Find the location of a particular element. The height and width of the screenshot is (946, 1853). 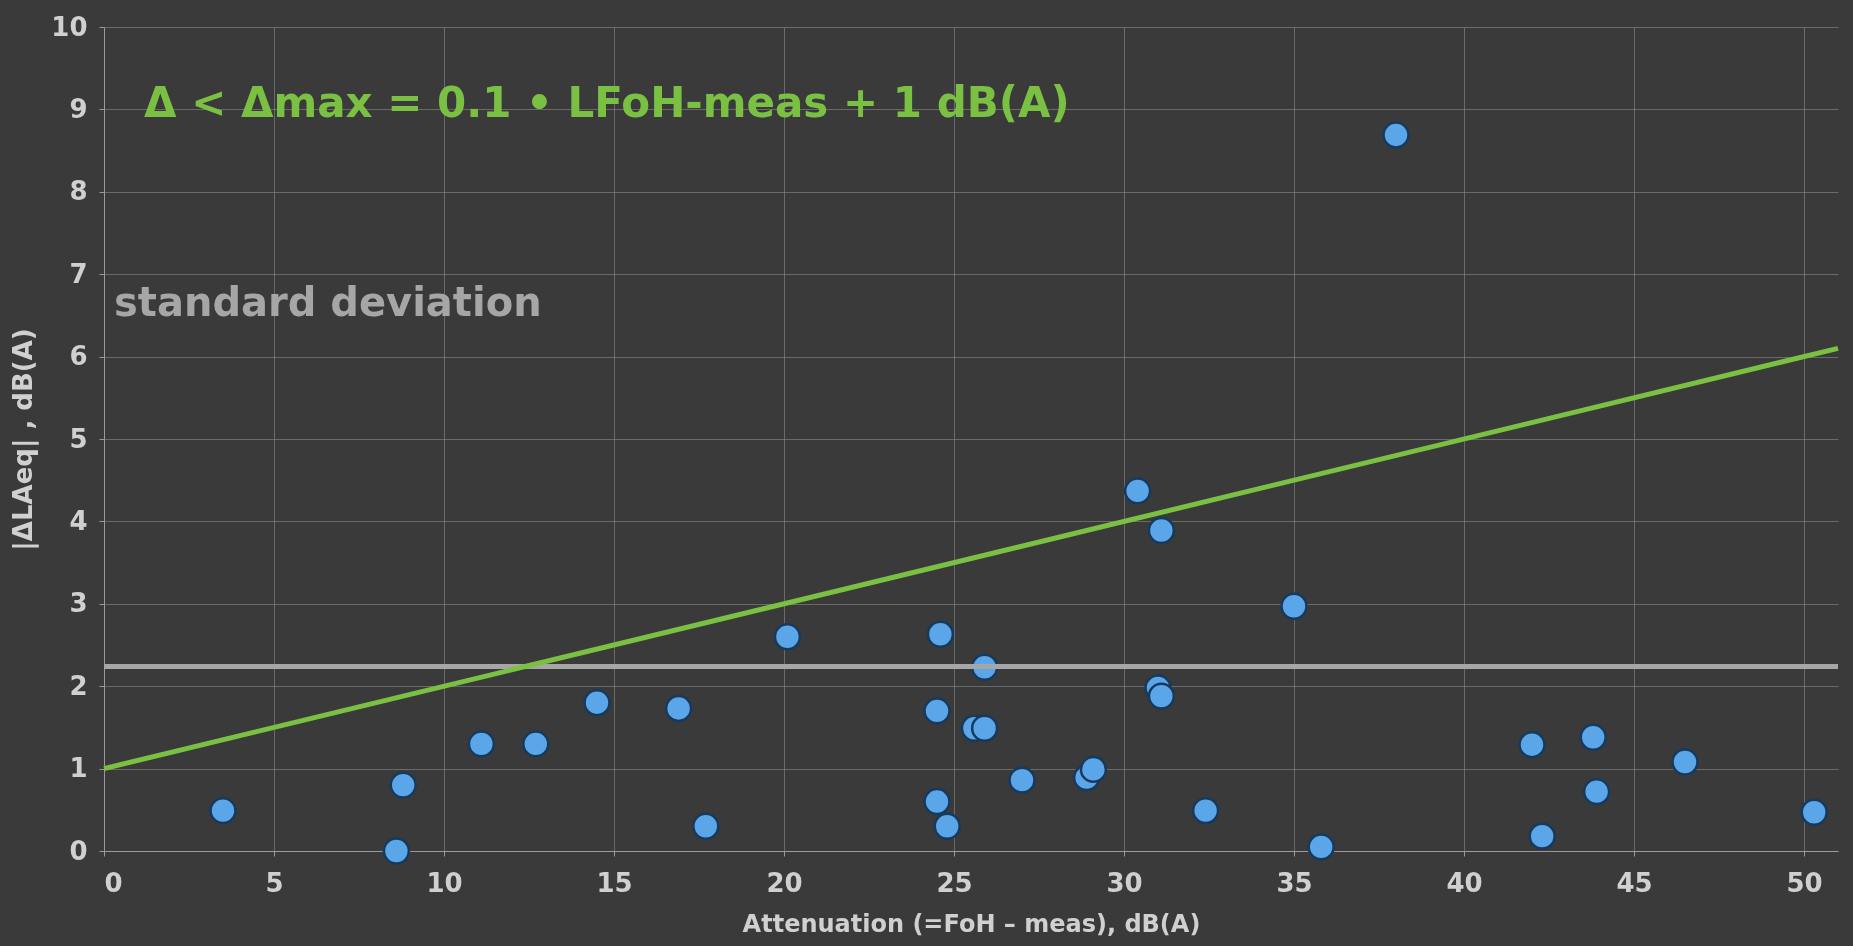

x-tick-label: 25 is located at coordinates (954, 882).